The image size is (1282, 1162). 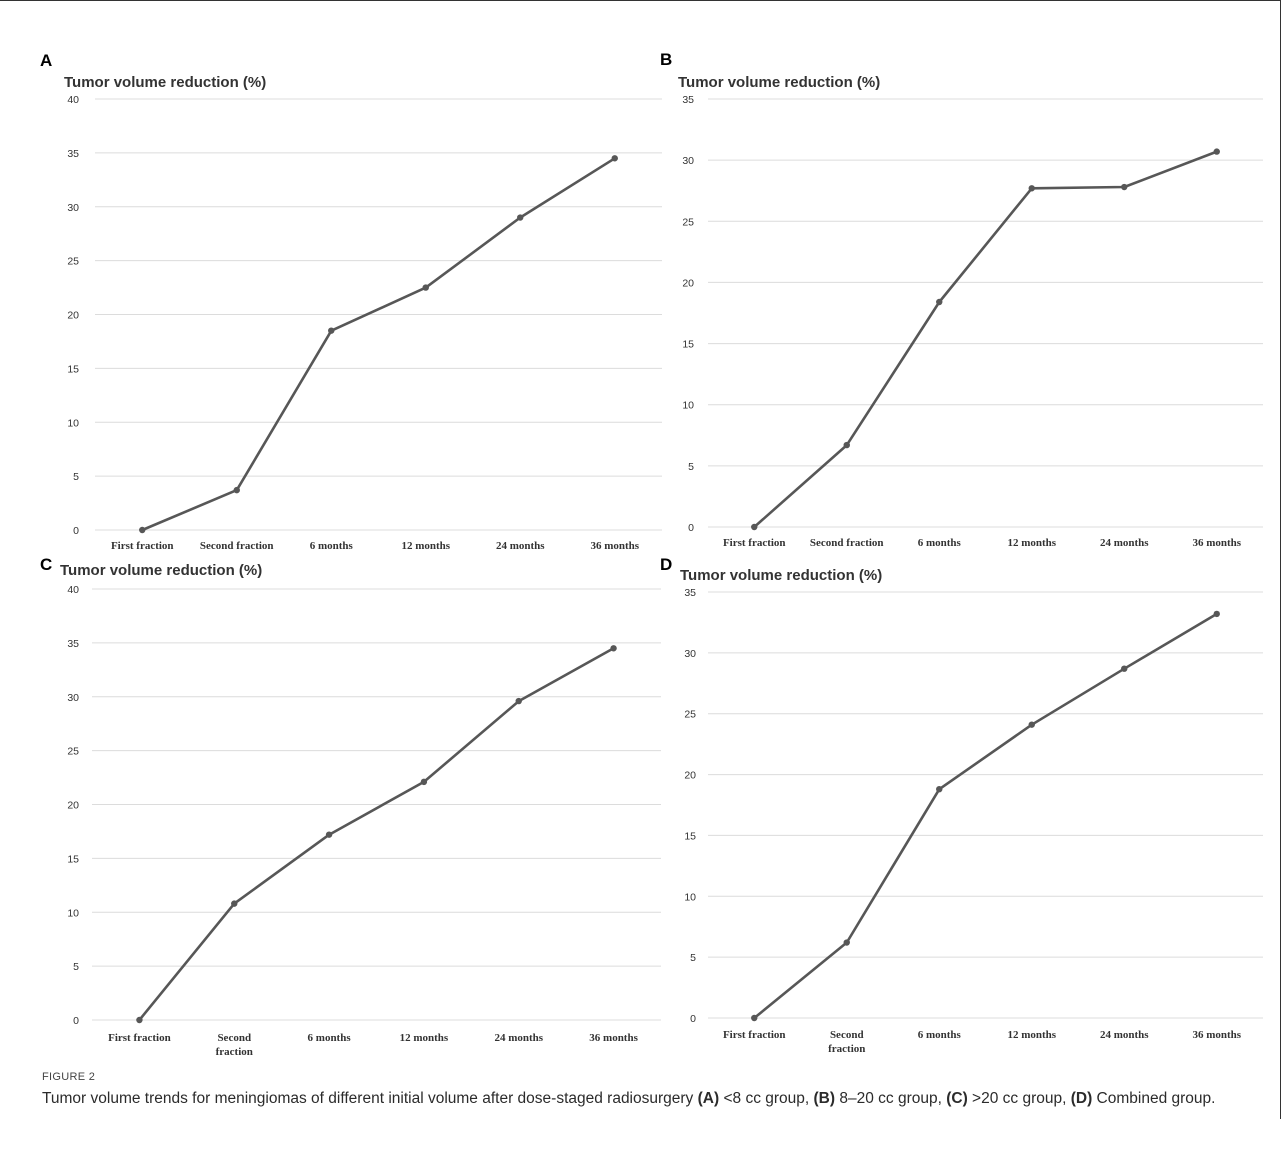 What do you see at coordinates (1019, 1098) in the screenshot?
I see `caption-fragment: >20 cc group,` at bounding box center [1019, 1098].